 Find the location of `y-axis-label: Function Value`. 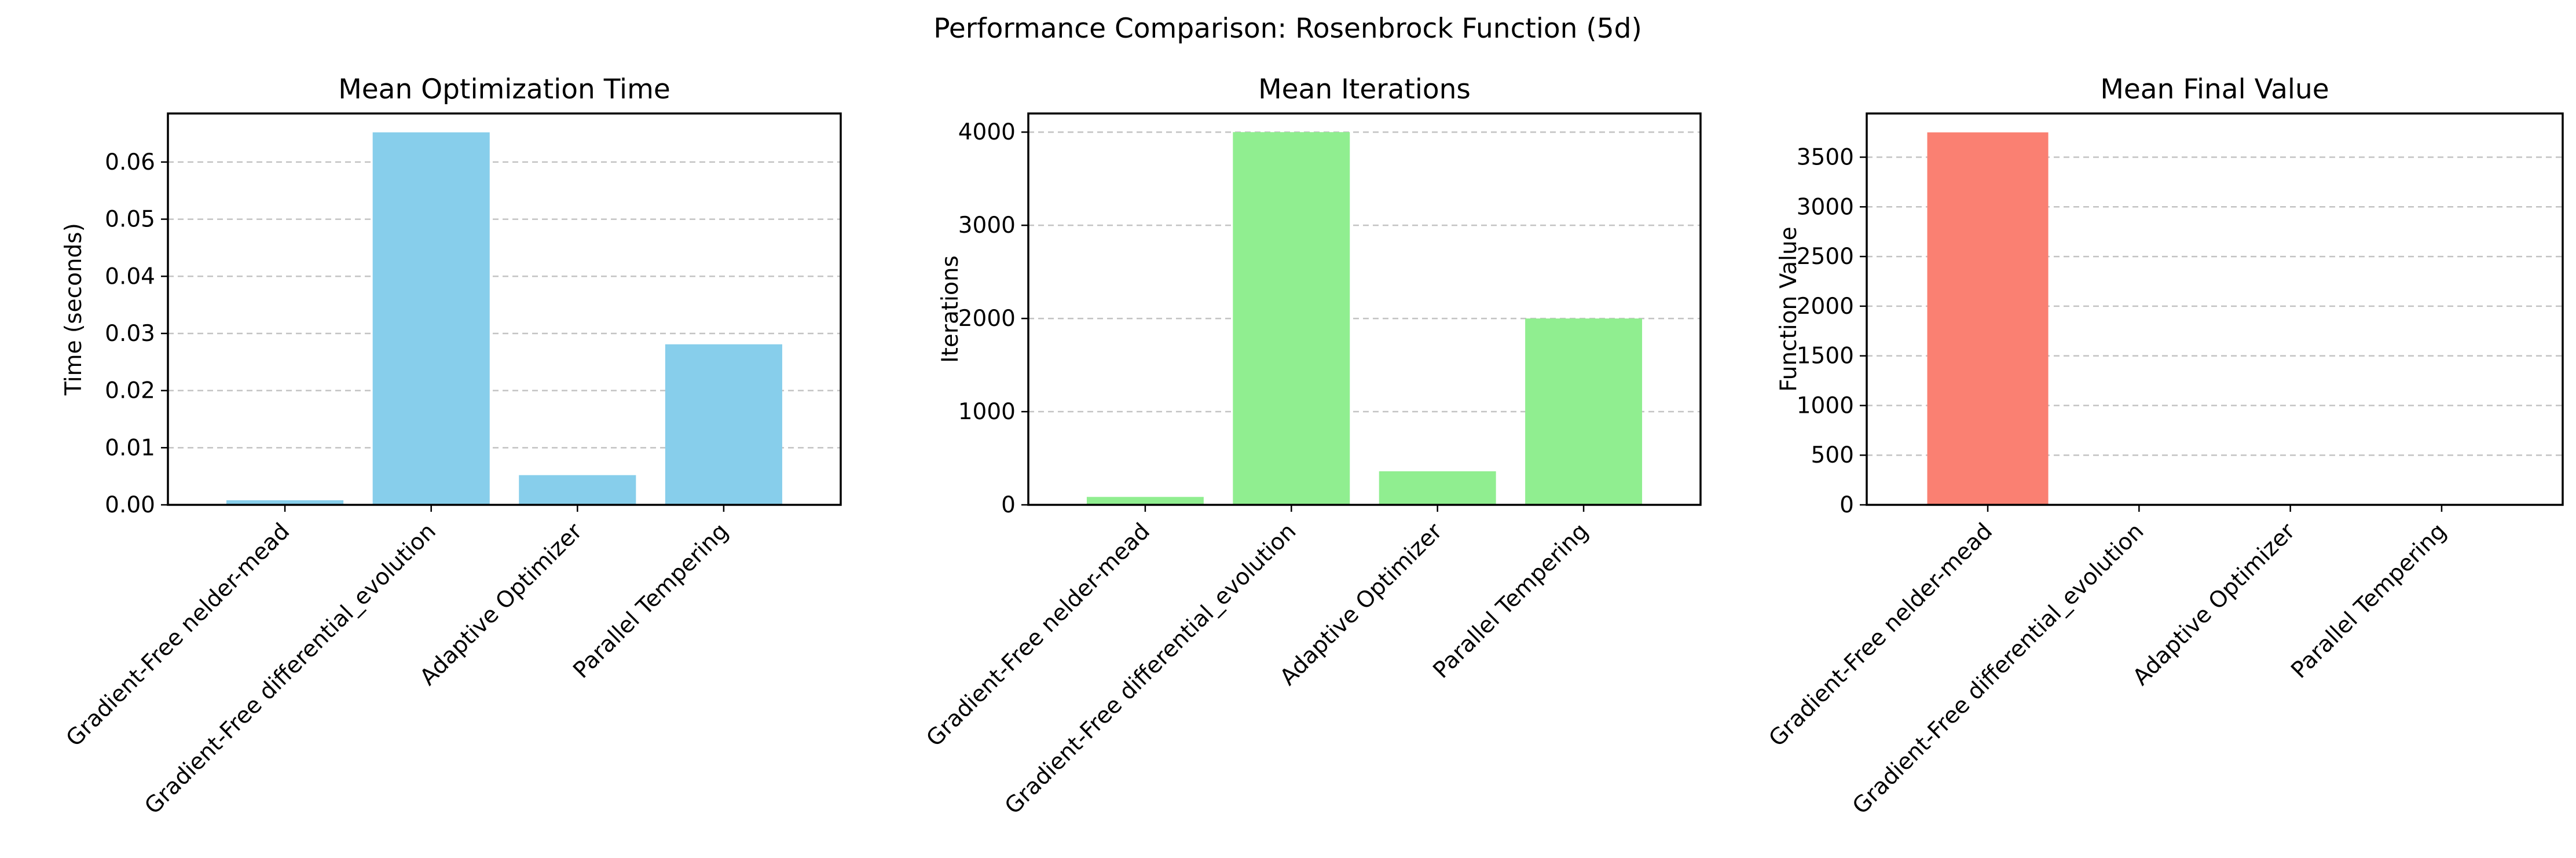

y-axis-label: Function Value is located at coordinates (1789, 308).